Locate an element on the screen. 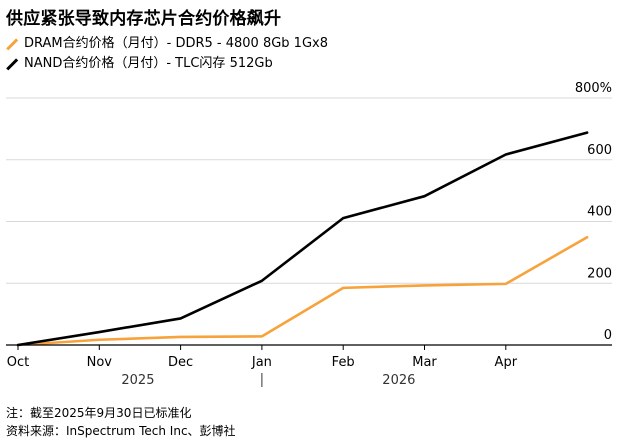 The height and width of the screenshot is (445, 636). legend-label-dram: DRAM合约价格（月付）- DDR5 - 4800 8Gb 1Gx8 is located at coordinates (176, 43).